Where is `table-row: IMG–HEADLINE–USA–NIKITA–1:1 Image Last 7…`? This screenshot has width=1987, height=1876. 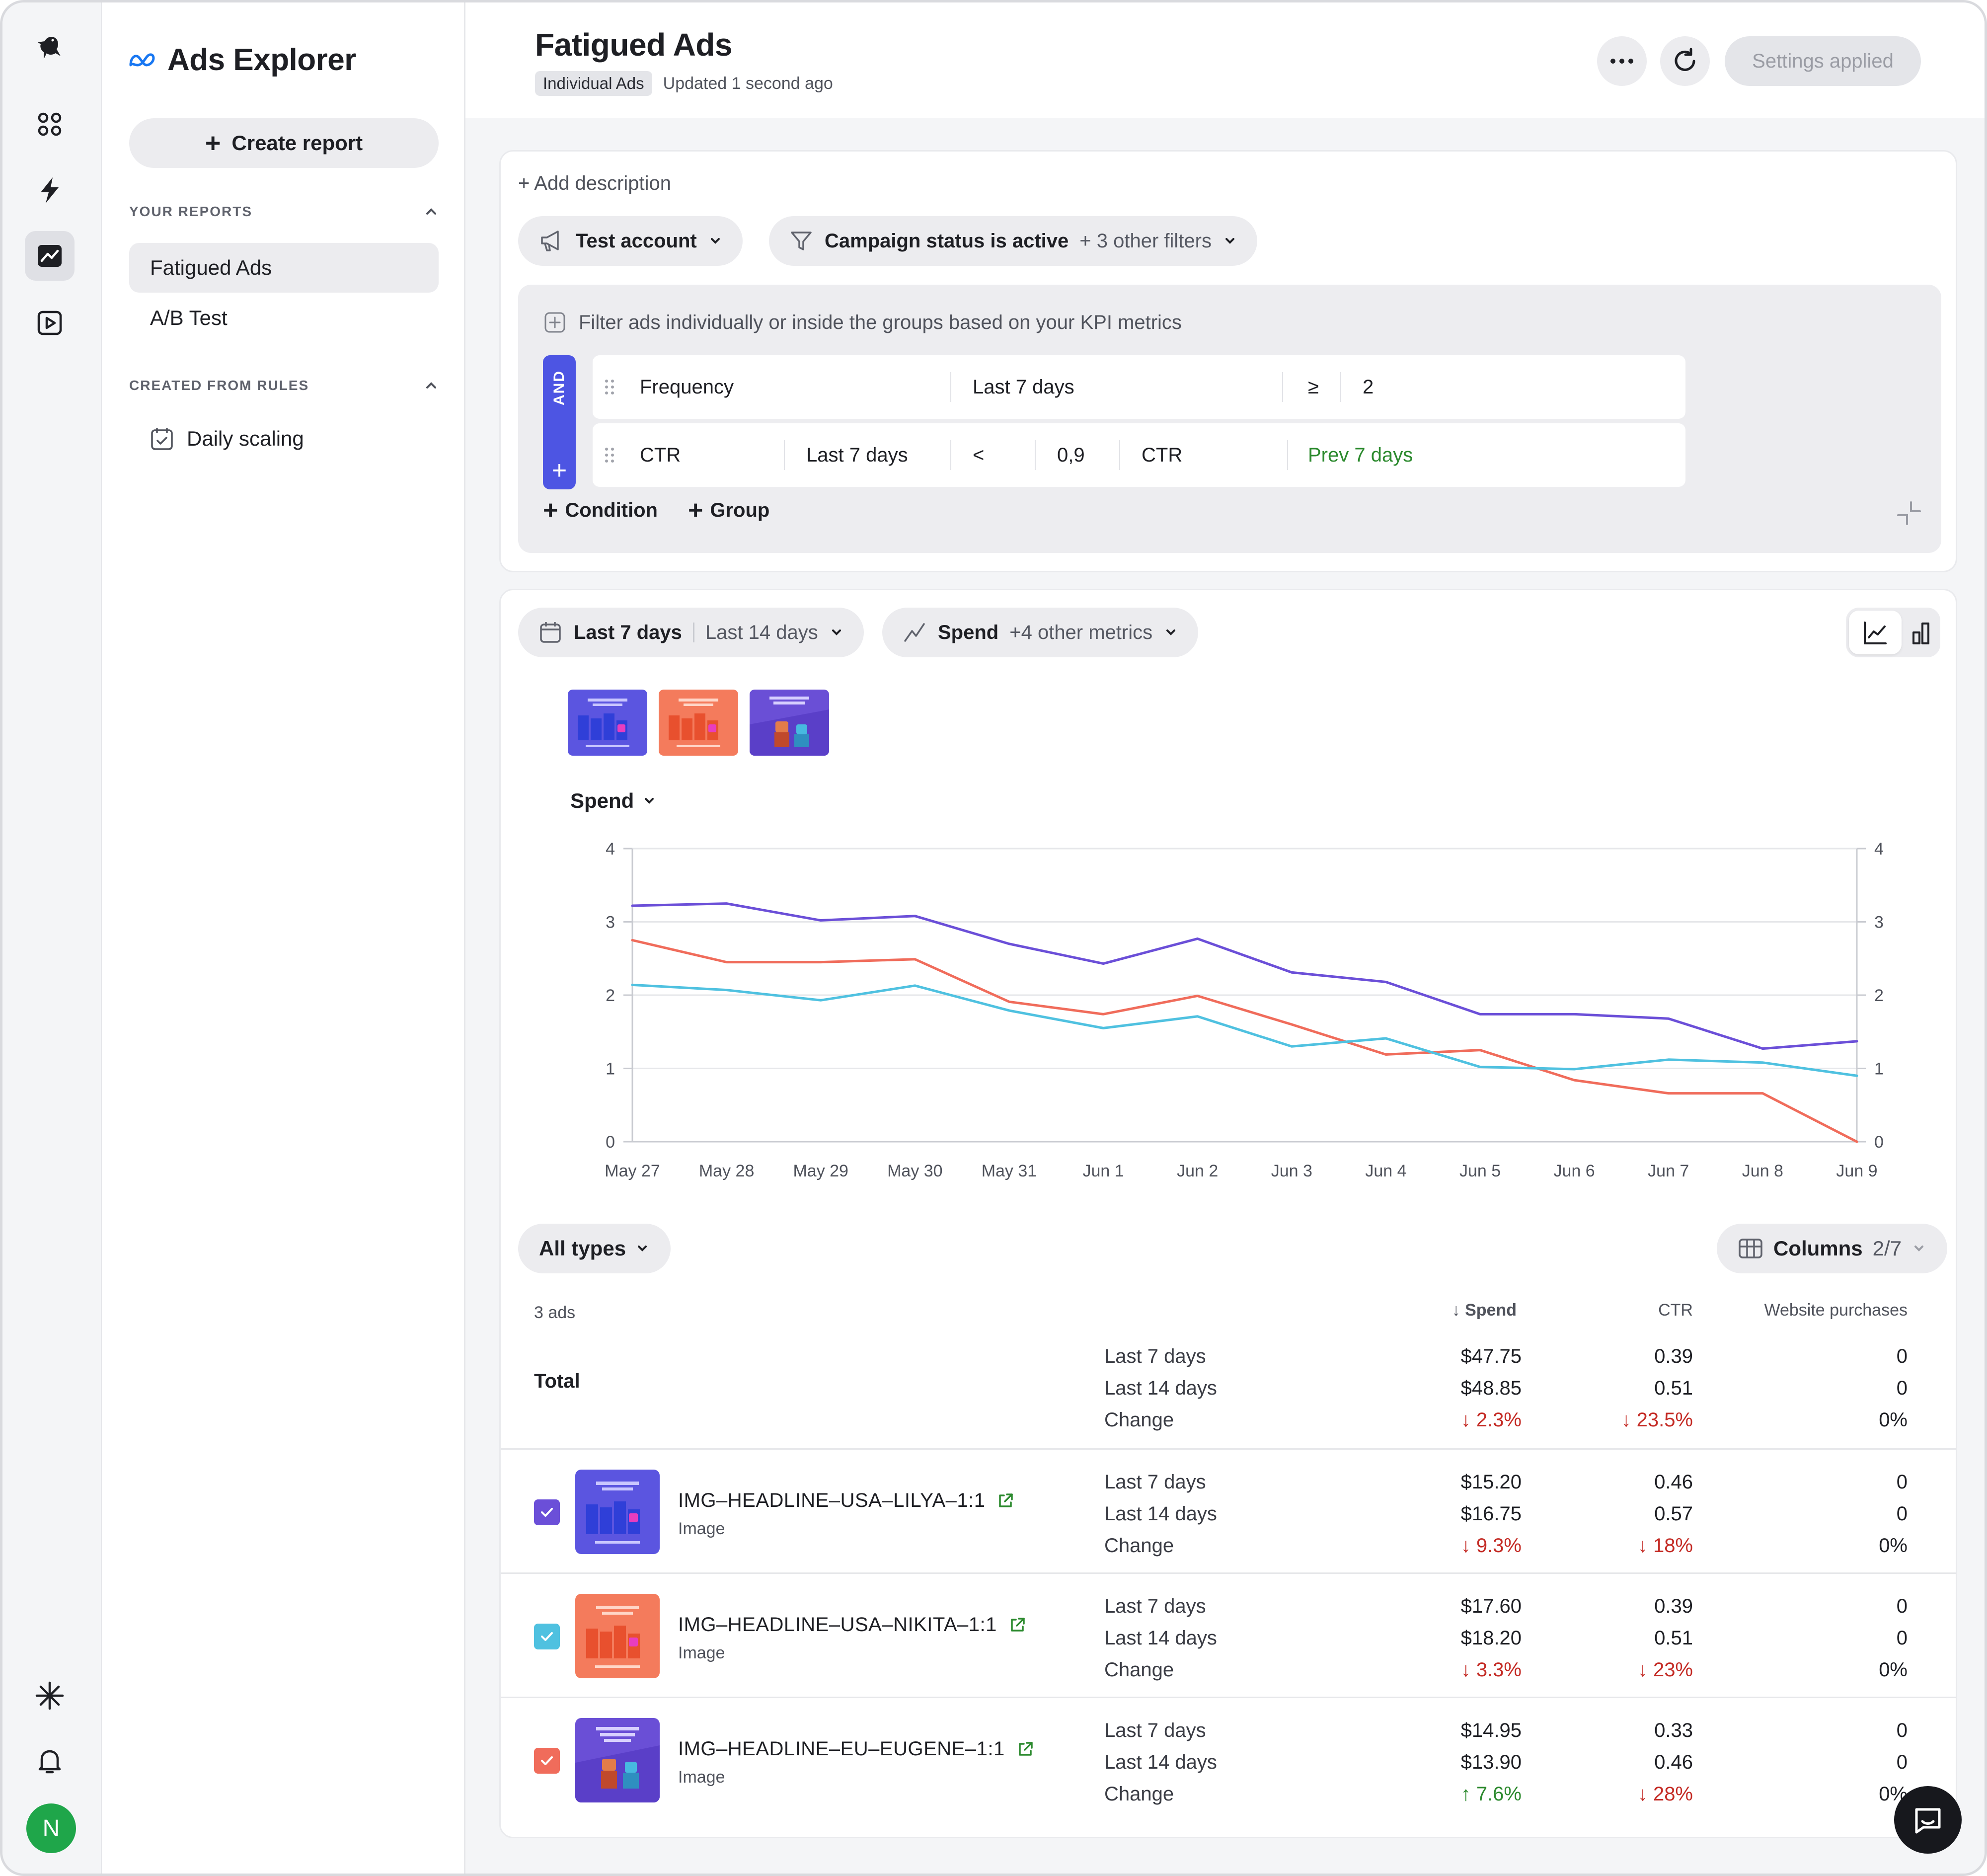 table-row: IMG–HEADLINE–USA–NIKITA–1:1 Image Last 7… is located at coordinates (1228, 1634).